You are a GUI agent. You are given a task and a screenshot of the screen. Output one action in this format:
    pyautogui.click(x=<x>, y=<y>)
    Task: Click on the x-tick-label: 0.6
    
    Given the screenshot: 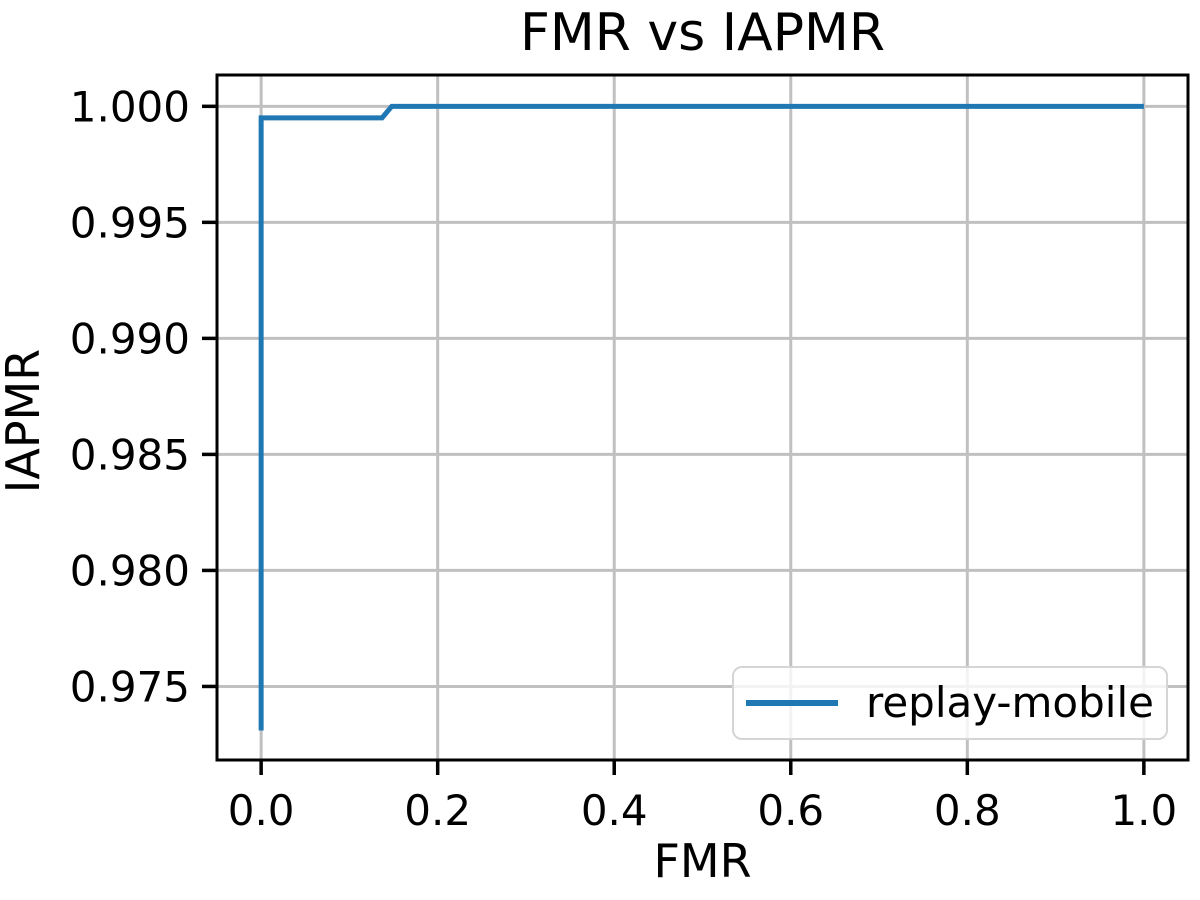 What is the action you would take?
    pyautogui.click(x=790, y=810)
    